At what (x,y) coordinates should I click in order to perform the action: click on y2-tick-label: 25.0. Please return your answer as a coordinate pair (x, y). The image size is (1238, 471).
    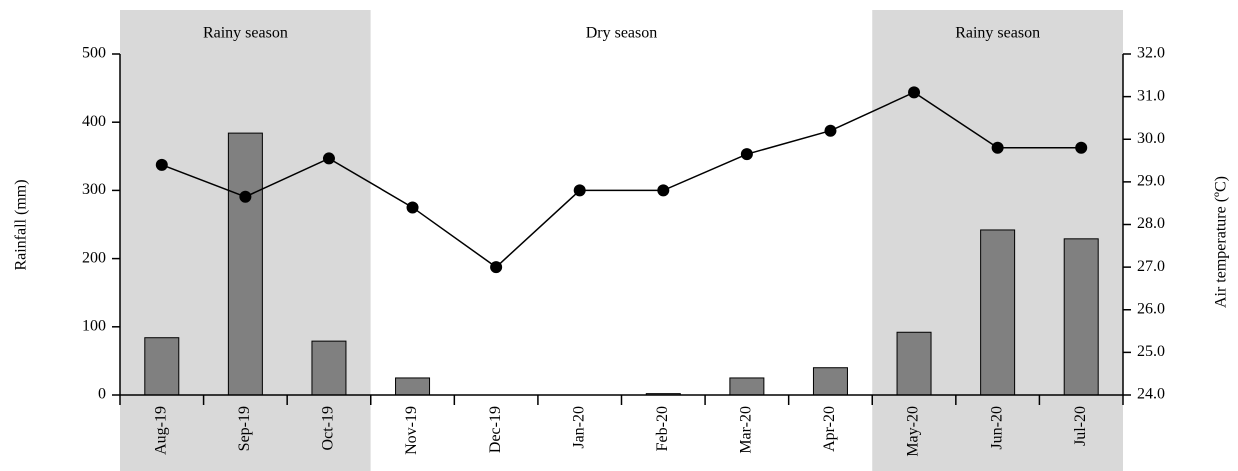
    Looking at the image, I should click on (1151, 351).